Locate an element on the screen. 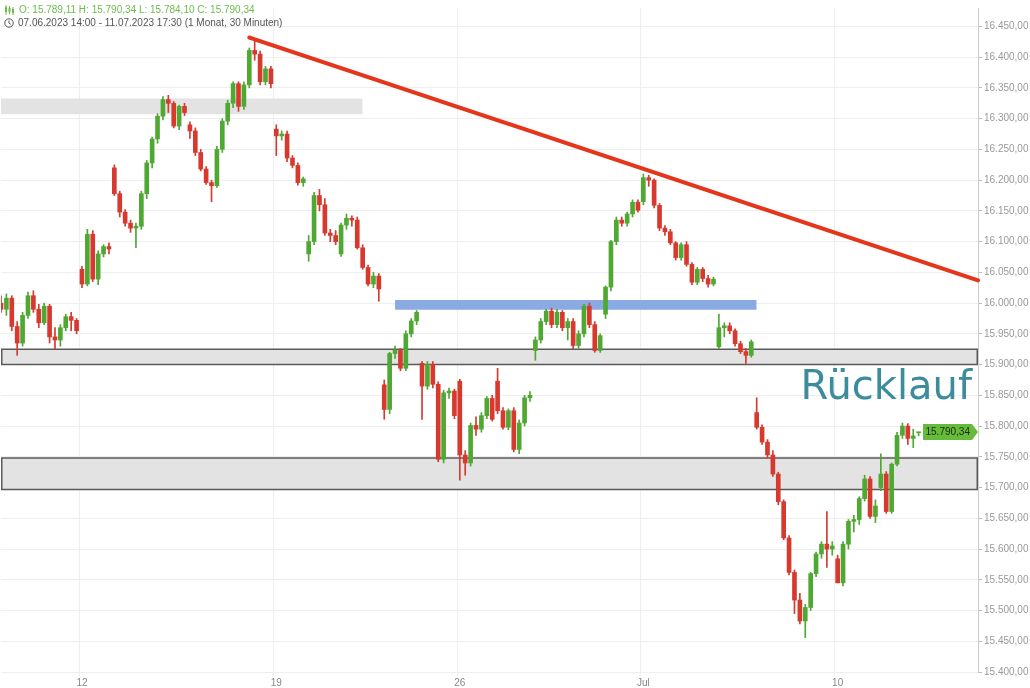  y-tick-label: 15.750,00 is located at coordinates (1006, 456).